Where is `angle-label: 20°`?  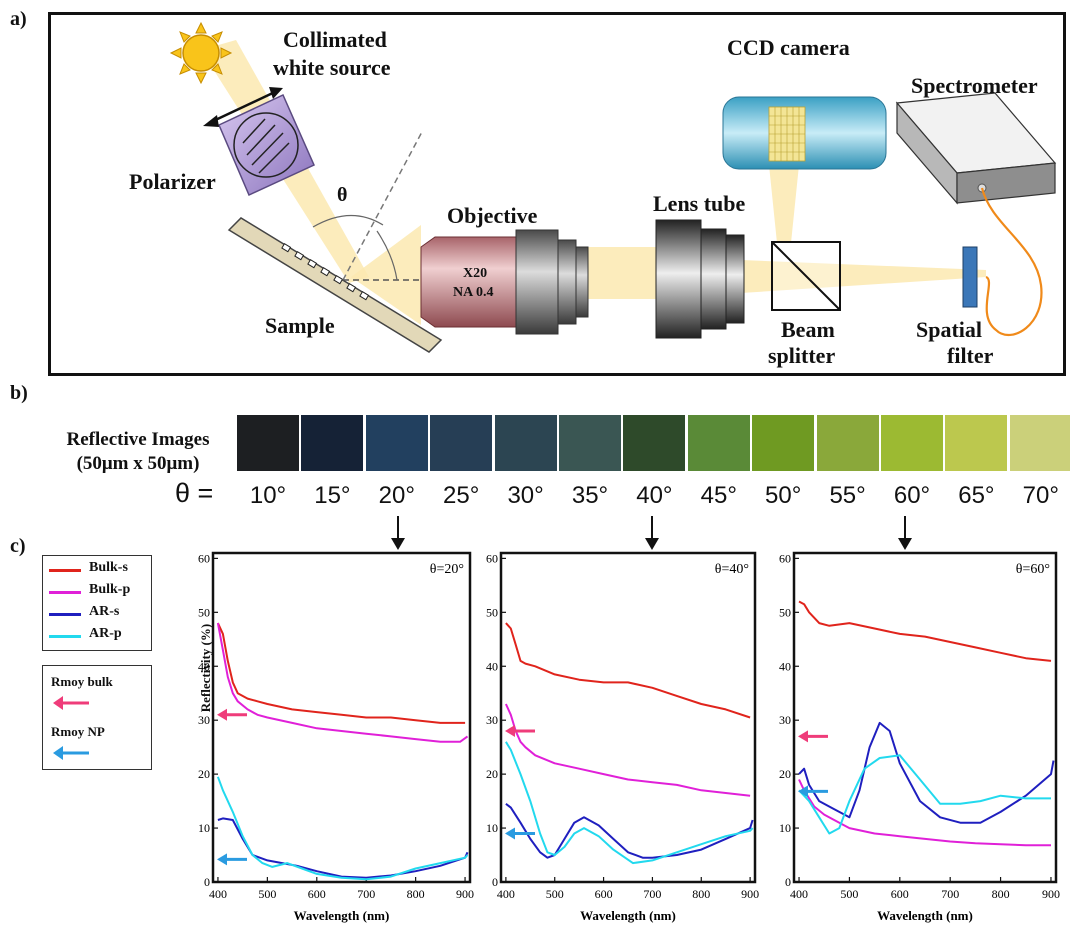
angle-label: 20° is located at coordinates (396, 495).